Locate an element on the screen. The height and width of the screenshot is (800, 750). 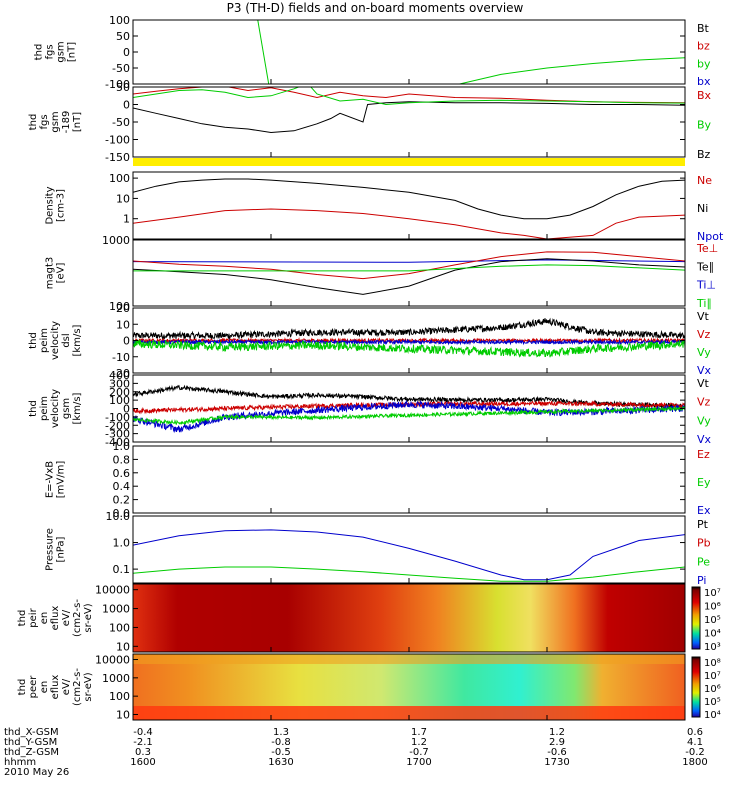
date-label: 2010 May 26 is located at coordinates (36, 772).